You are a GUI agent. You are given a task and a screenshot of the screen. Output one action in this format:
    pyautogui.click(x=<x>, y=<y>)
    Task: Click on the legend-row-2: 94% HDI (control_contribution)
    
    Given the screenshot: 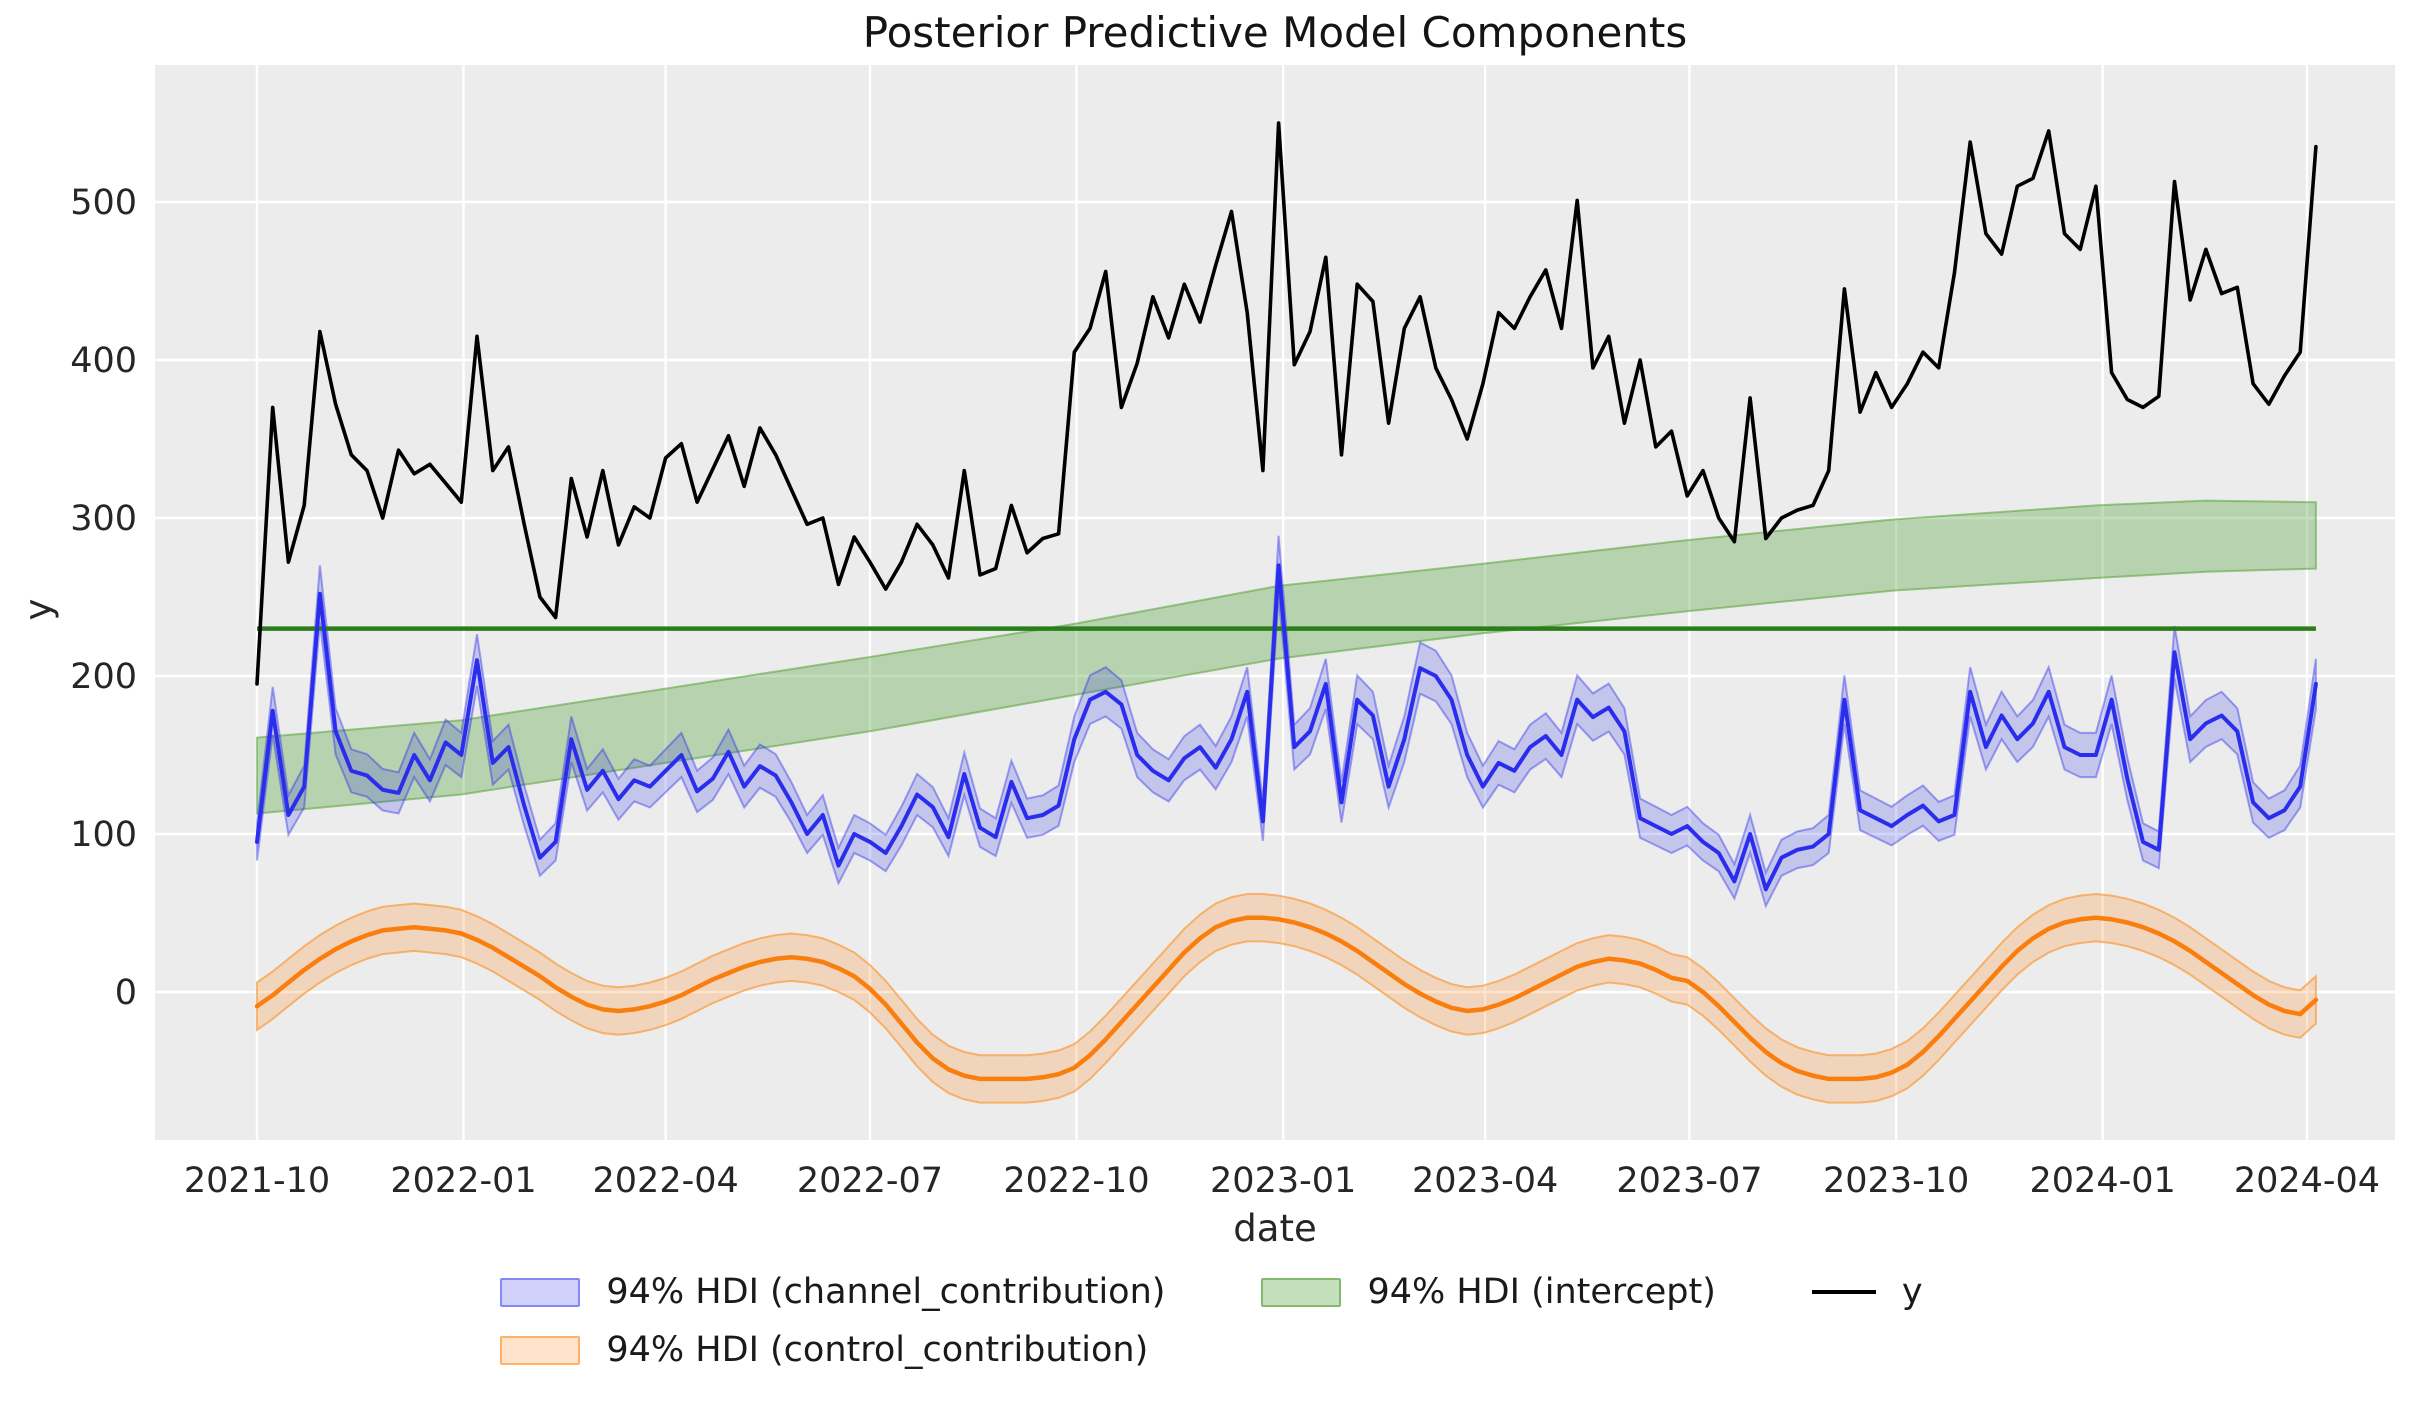 What is the action you would take?
    pyautogui.click(x=824, y=1350)
    